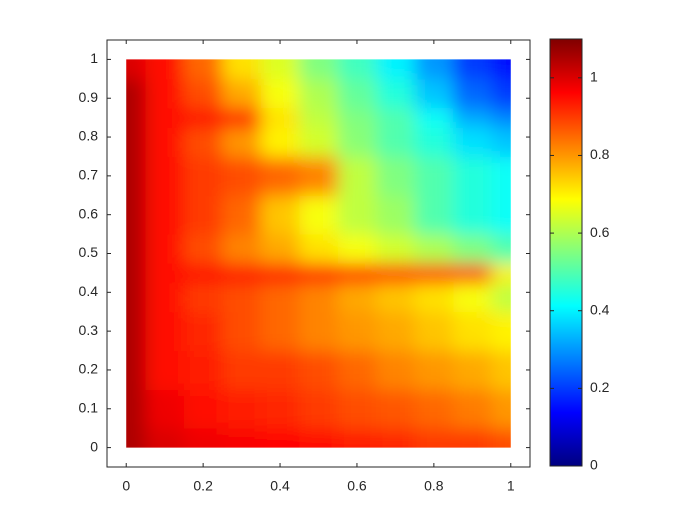 This screenshot has width=700, height=525. I want to click on colorbar-tick-label: 0.2, so click(600, 387).